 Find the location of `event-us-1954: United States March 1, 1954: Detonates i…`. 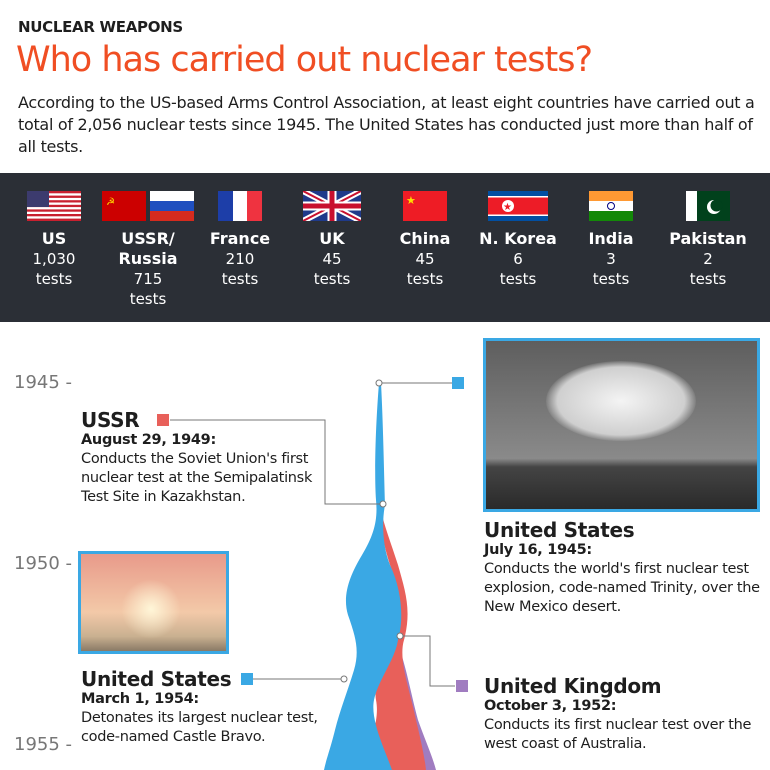

event-us-1954: United States March 1, 1954: Detonates i… is located at coordinates (206, 707).